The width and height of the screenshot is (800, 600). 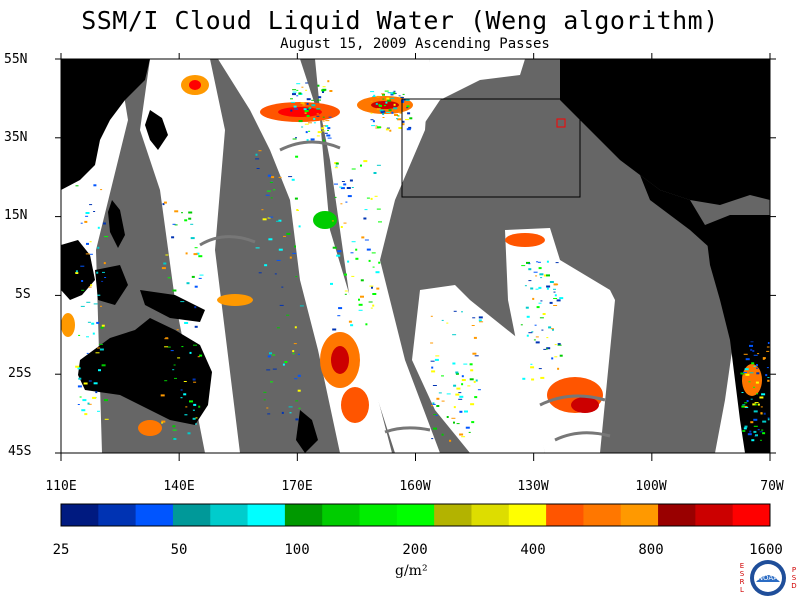 What do you see at coordinates (16, 59) in the screenshot?
I see `lat-label-55n: 55N` at bounding box center [16, 59].